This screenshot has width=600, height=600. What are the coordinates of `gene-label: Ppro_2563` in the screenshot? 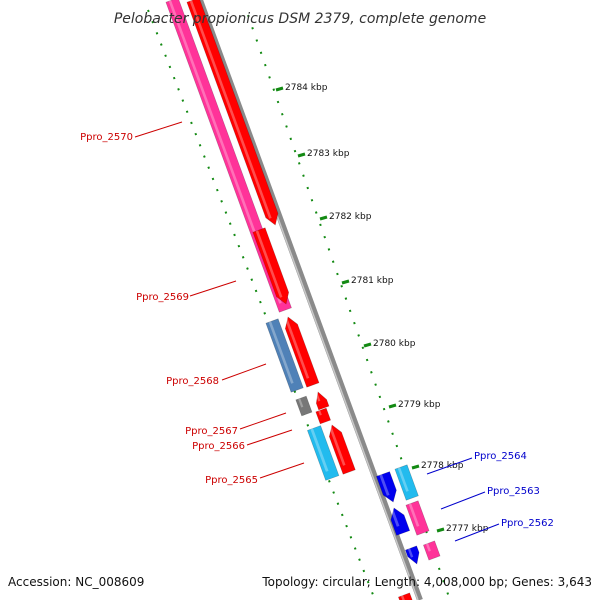 It's located at (513, 491).